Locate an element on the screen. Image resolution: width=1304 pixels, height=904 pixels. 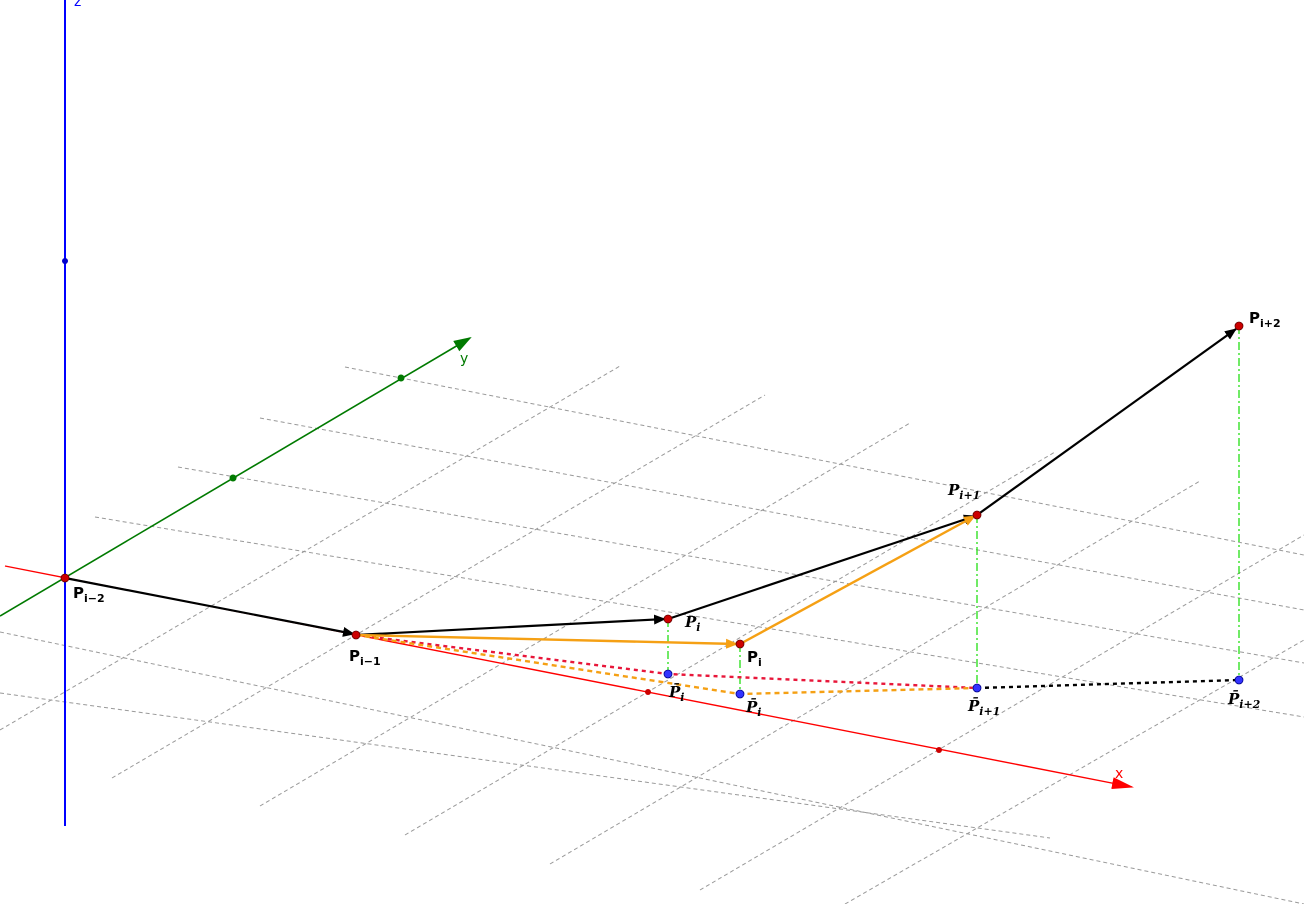
label-p-i-old: Pi is located at coordinates (692, 623).